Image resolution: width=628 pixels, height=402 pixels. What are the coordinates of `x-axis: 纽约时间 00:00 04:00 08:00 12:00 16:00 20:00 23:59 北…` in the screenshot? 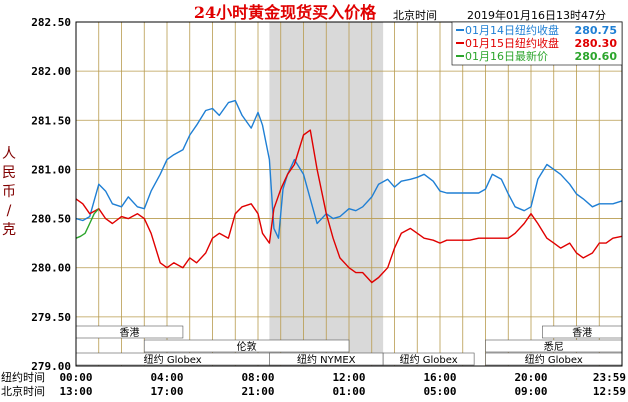 It's located at (313, 384).